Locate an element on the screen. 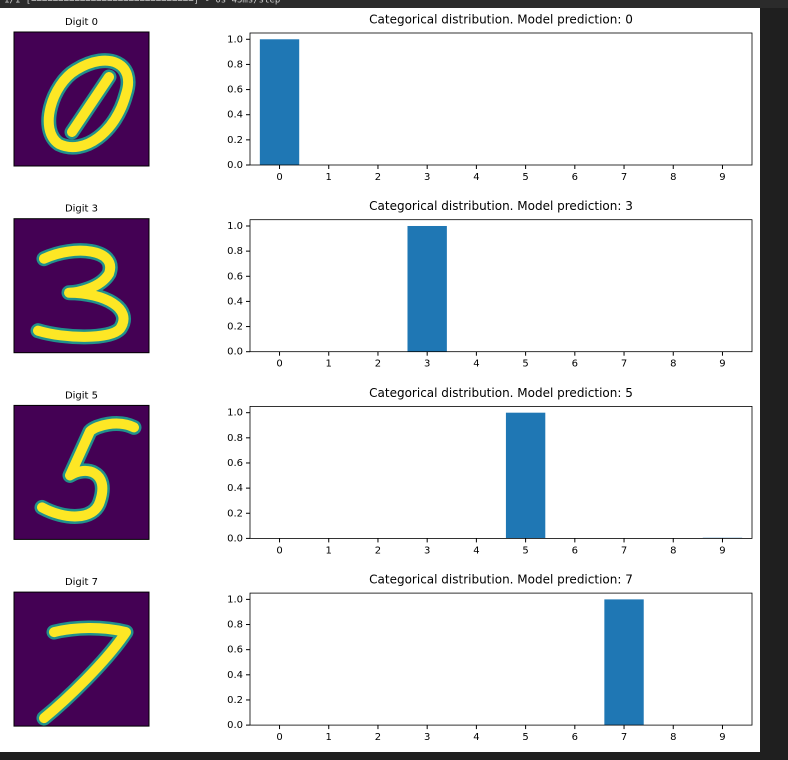  console-bar is located at coordinates (394, 4).